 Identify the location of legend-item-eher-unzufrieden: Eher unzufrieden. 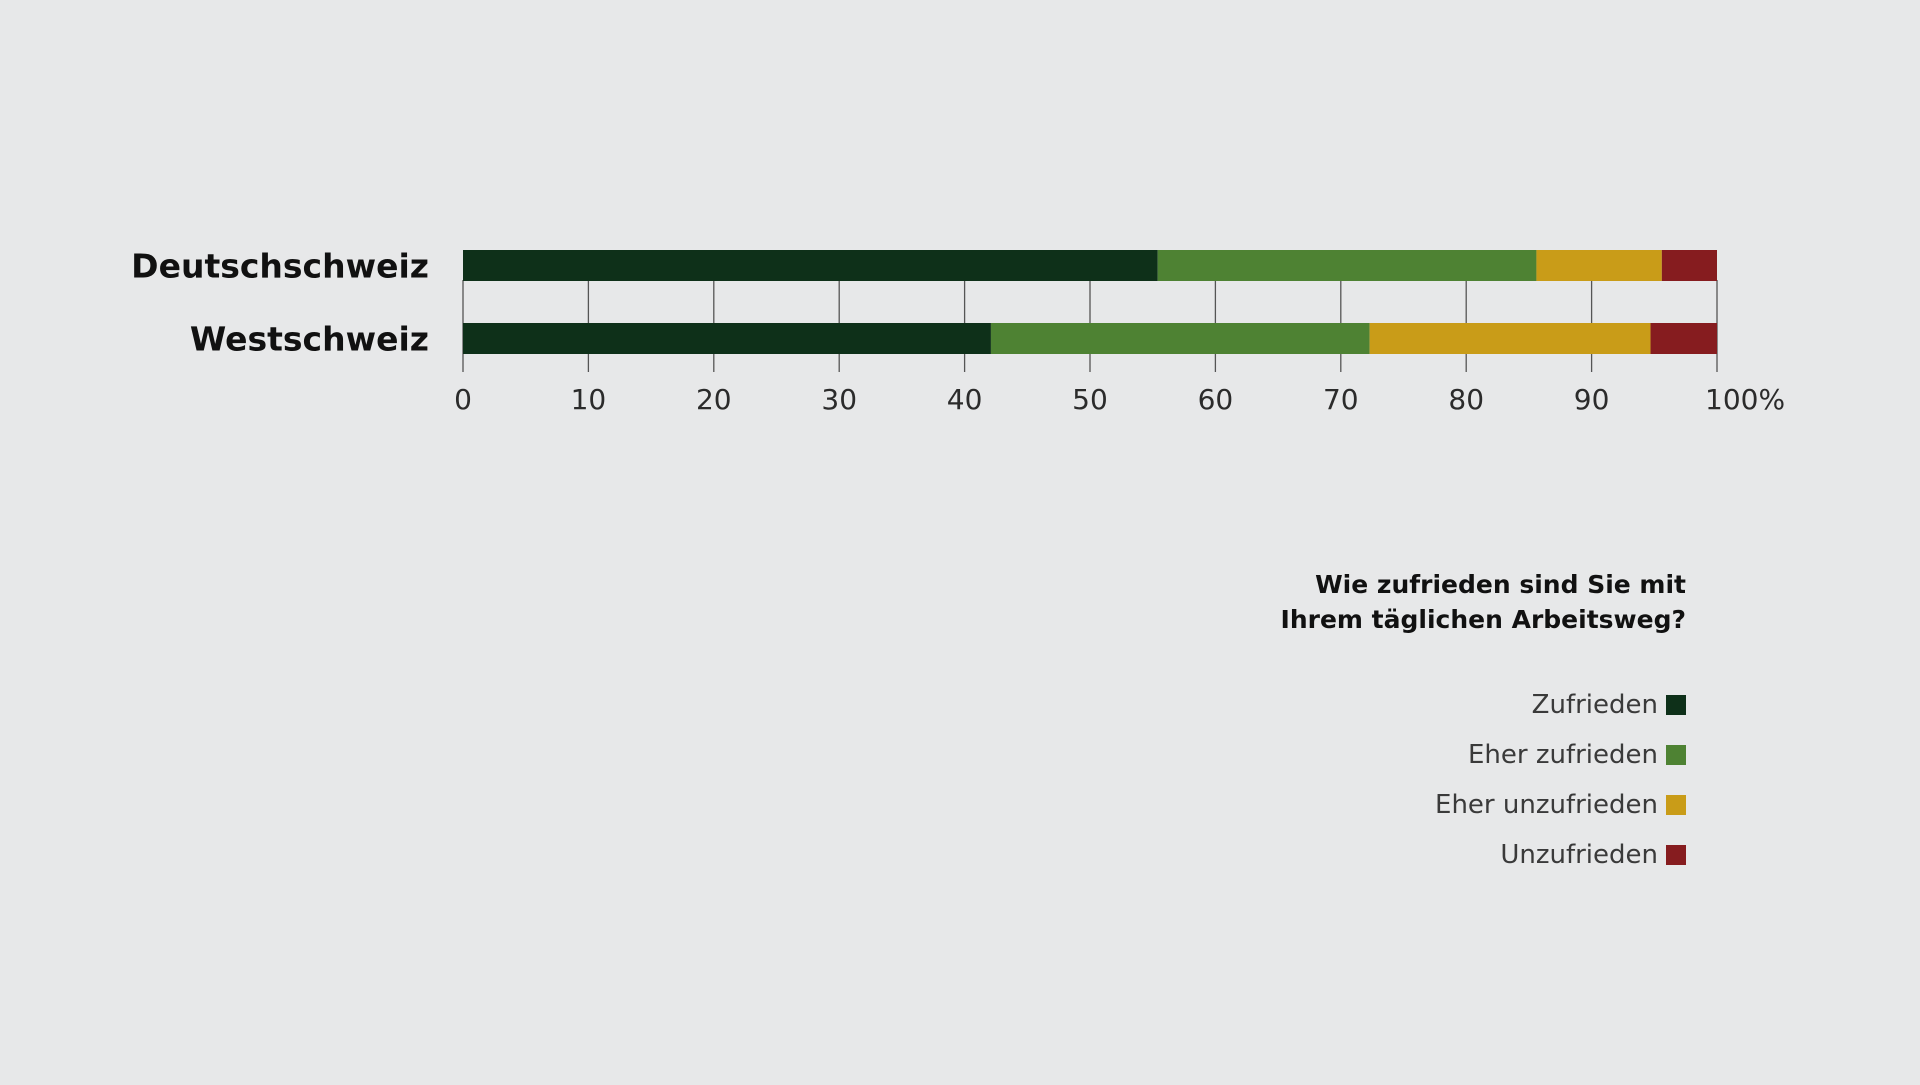
(1426, 805).